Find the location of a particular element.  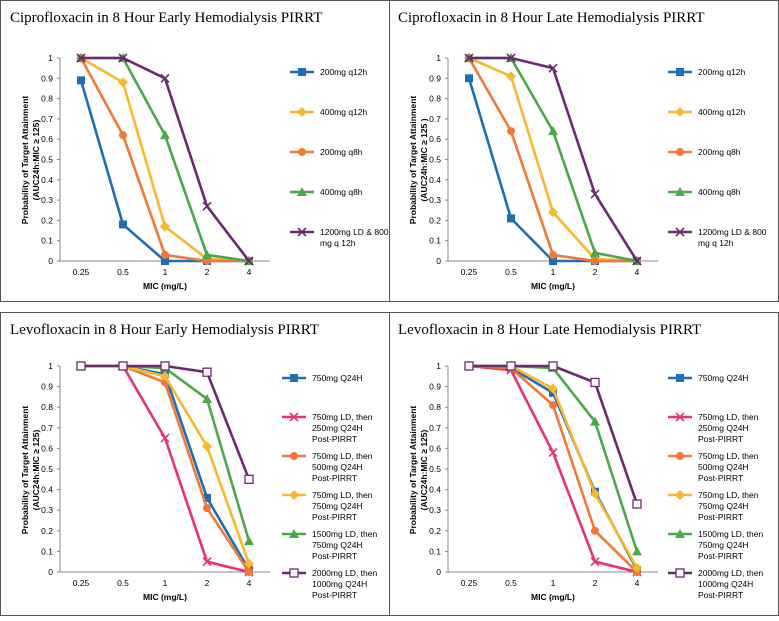

legend-entry: 200mg q12h is located at coordinates (707, 72).